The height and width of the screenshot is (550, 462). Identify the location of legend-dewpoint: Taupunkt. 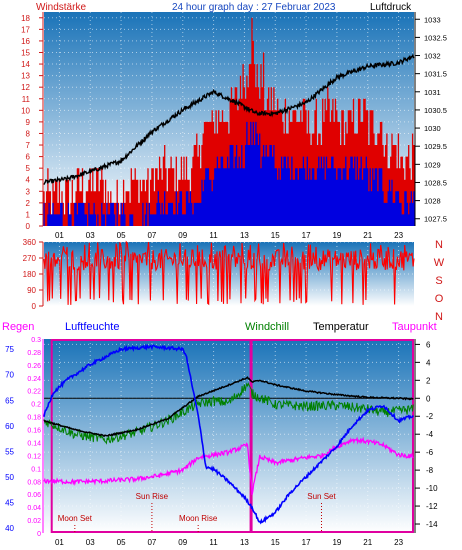
(414, 327).